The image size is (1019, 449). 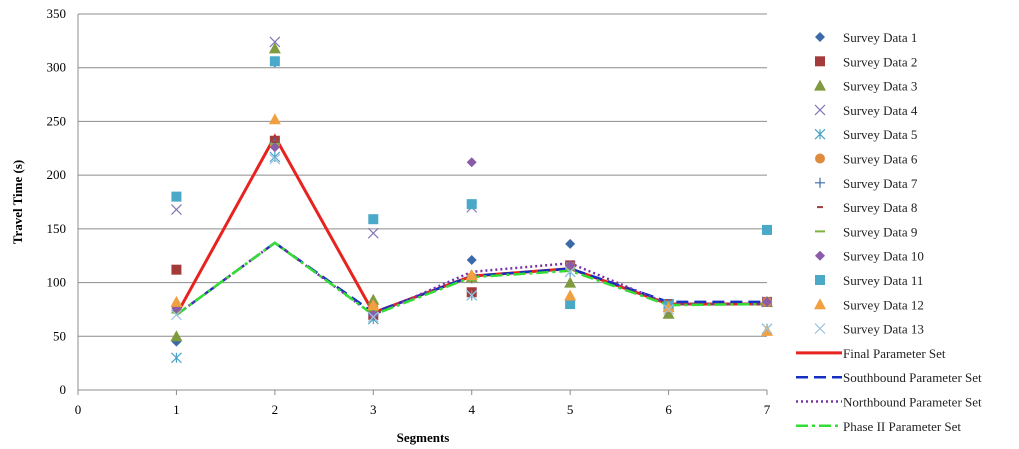 I want to click on y-tick-label: 150, so click(x=57, y=228).